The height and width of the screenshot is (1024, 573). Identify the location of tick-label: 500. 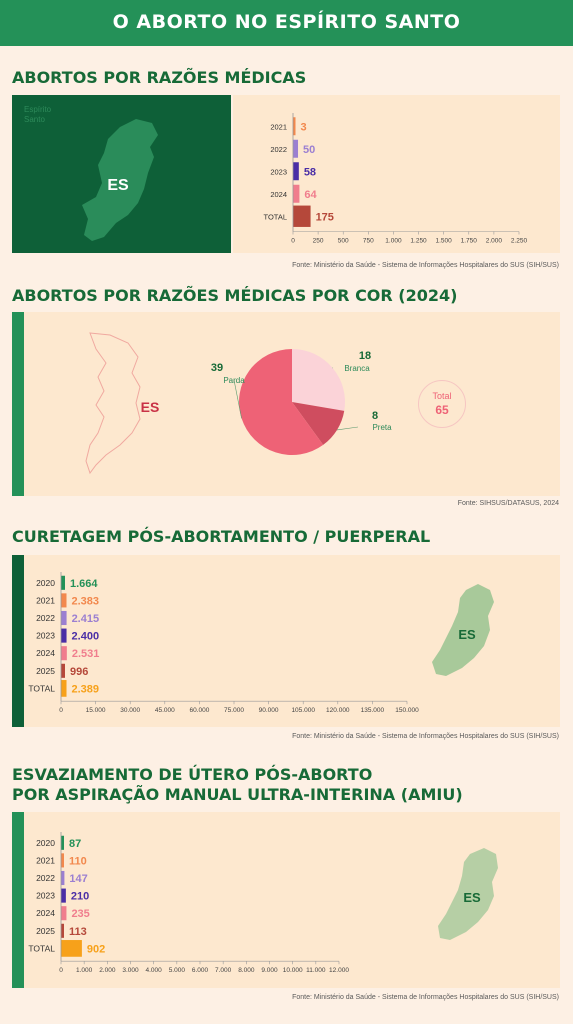
(343, 241).